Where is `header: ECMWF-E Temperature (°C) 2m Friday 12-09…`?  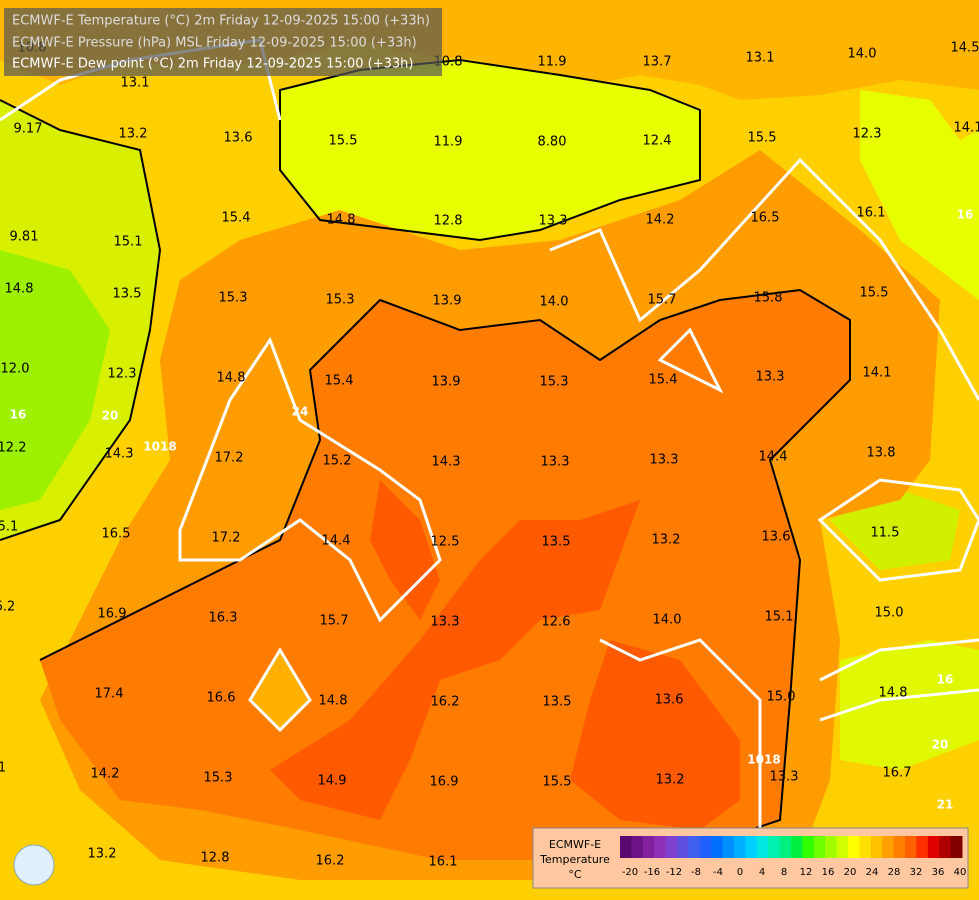 header: ECMWF-E Temperature (°C) 2m Friday 12-09… is located at coordinates (223, 42).